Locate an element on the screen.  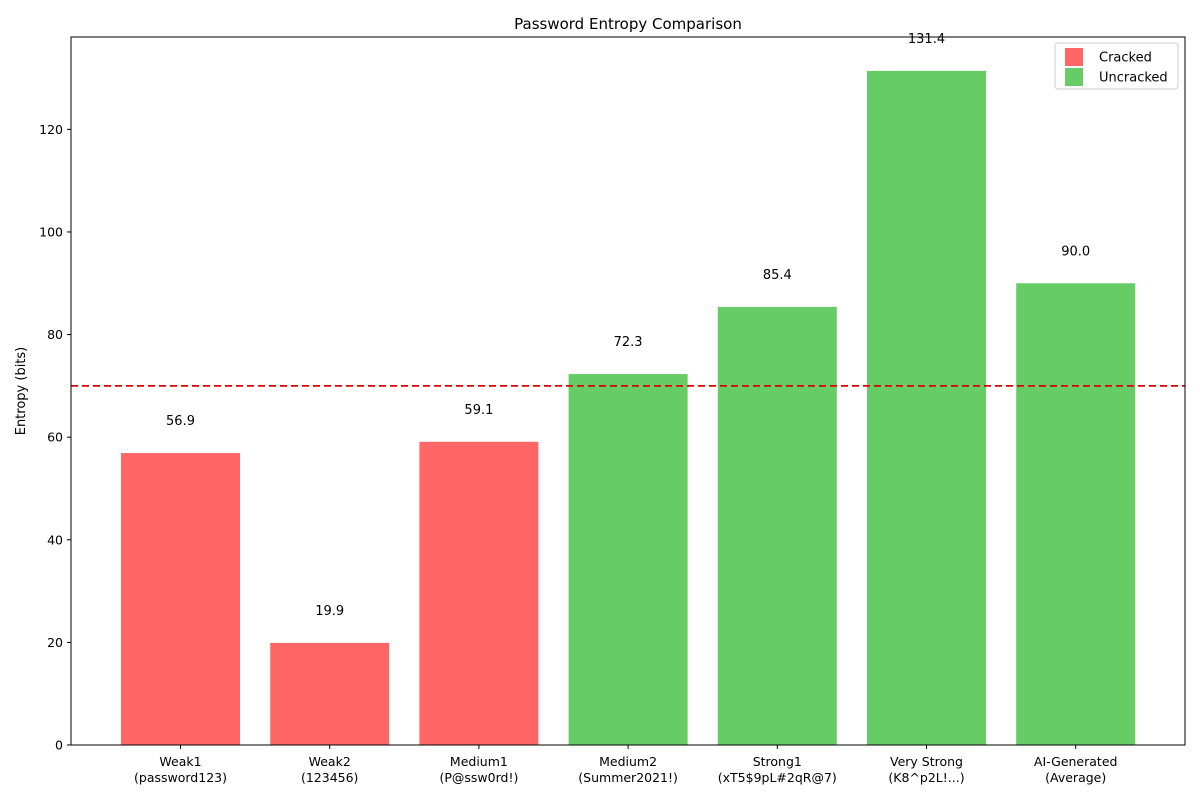
x-tick-label-4-0: Strong1 is located at coordinates (777, 761).